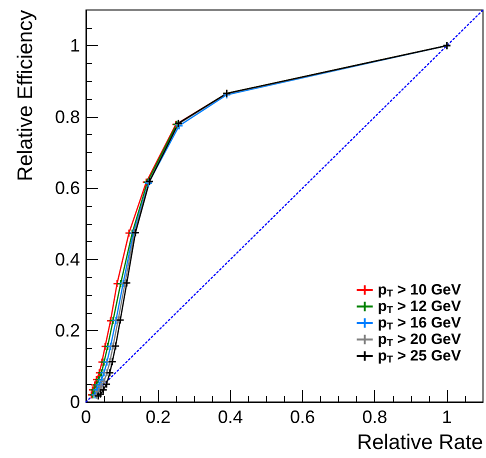 This screenshot has height=458, width=486. I want to click on y-axis-title: Relative Efficiency, so click(25, 96).